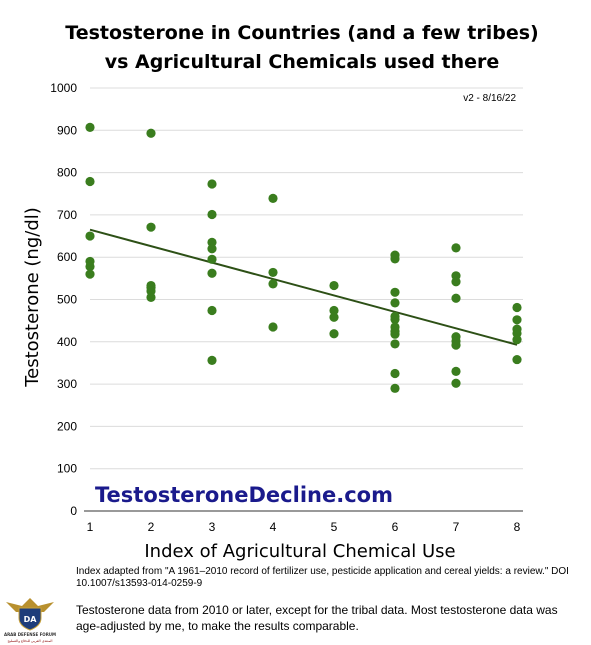 This screenshot has height=645, width=591. Describe the element at coordinates (244, 495) in the screenshot. I see `watermark-text: TestosteroneDecline.com` at that location.